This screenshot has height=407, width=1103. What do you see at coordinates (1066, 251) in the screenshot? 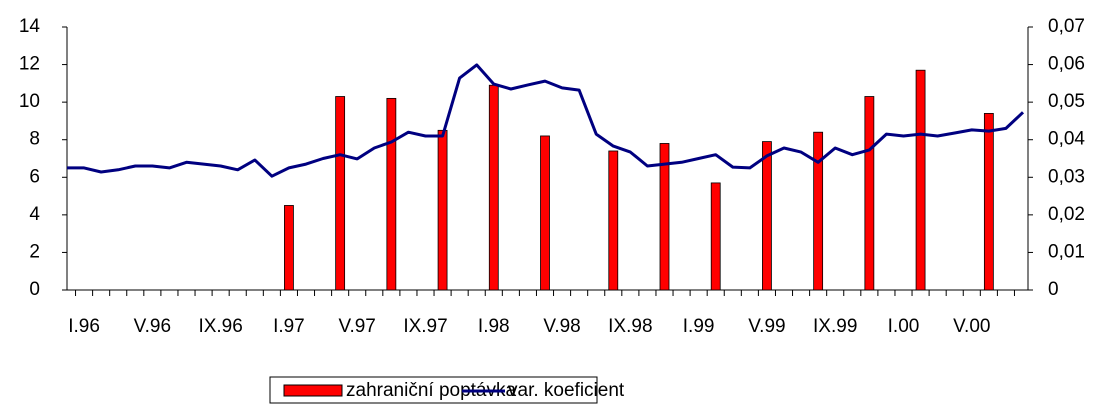
I see `y2-tick-label: 0,01` at bounding box center [1066, 251].